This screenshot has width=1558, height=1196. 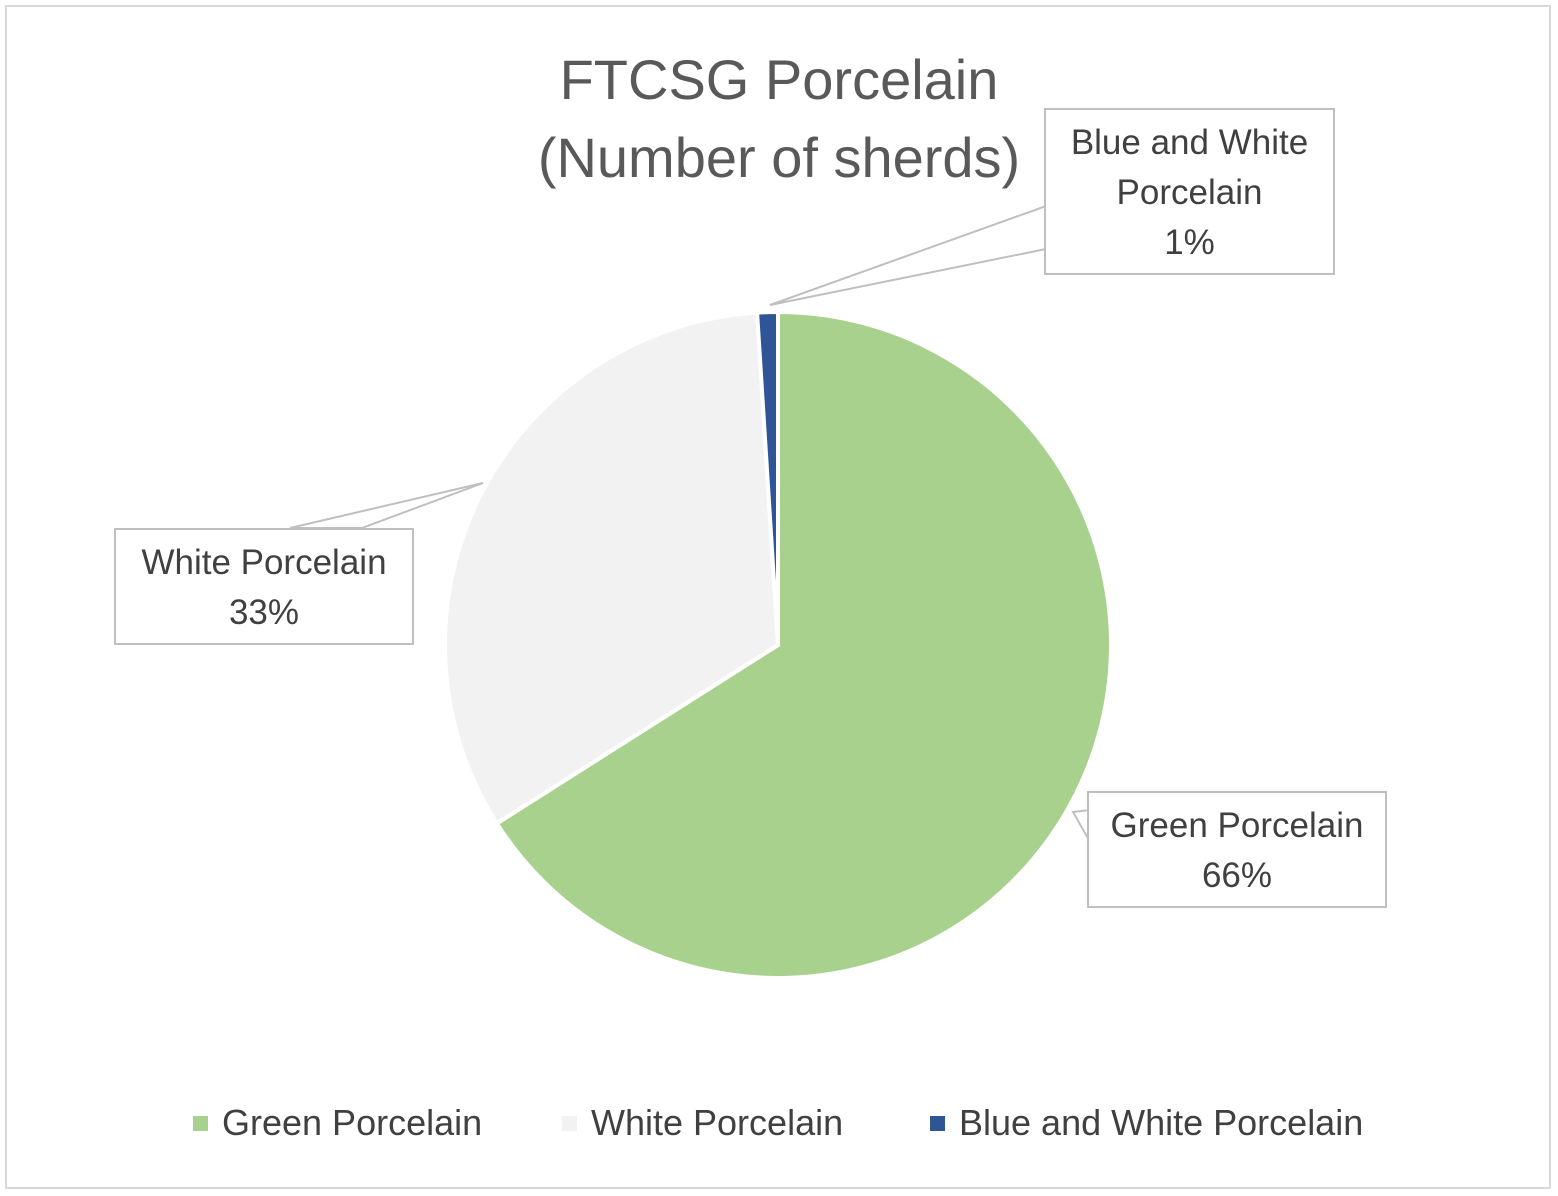 What do you see at coordinates (569, 1123) in the screenshot?
I see `legend-swatch-white` at bounding box center [569, 1123].